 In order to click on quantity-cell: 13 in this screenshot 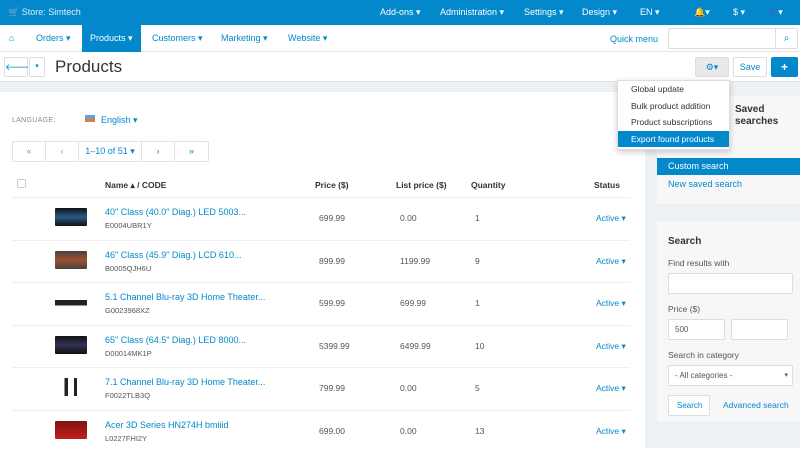, I will do `click(480, 430)`.